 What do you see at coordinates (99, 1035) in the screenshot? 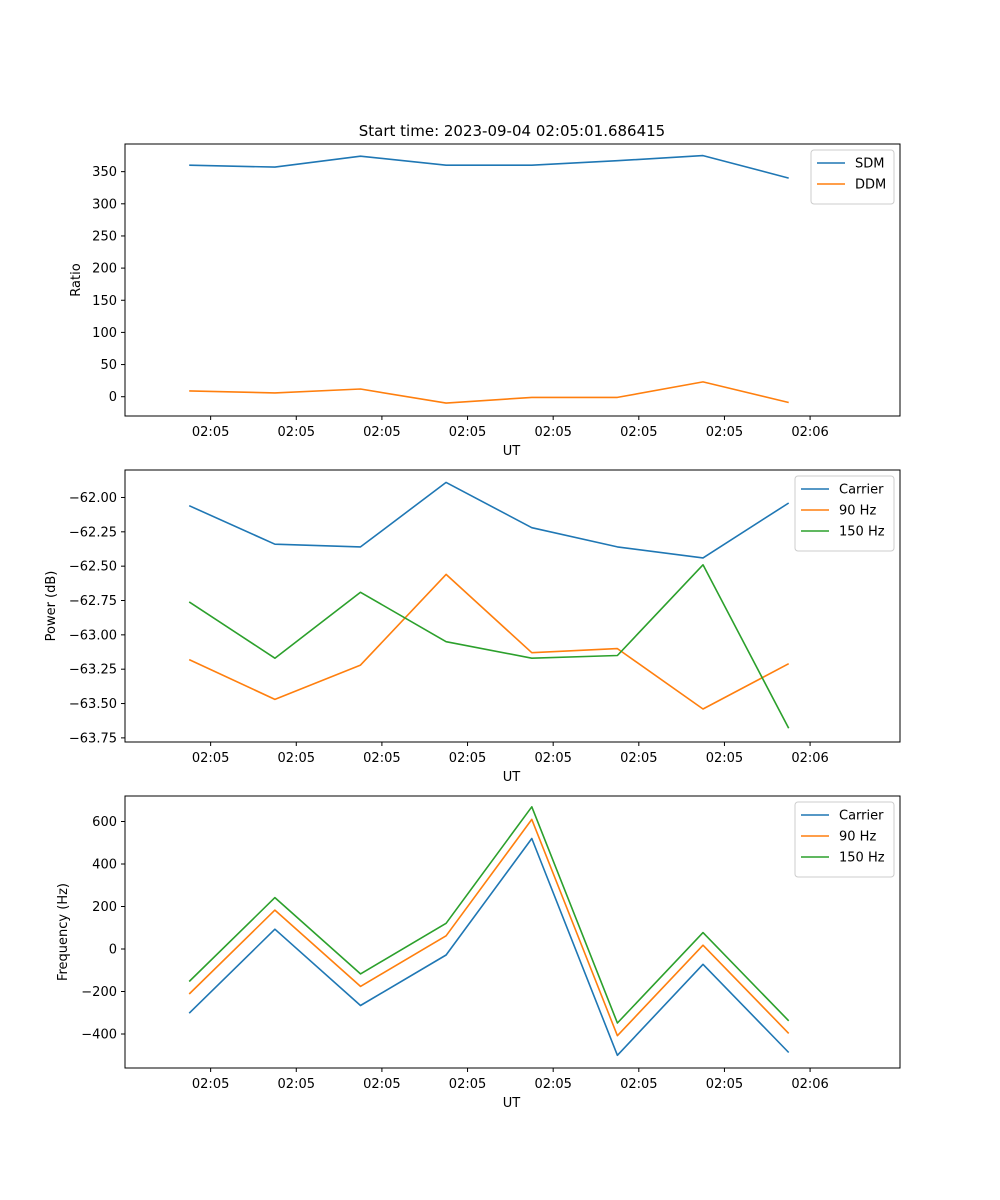
I see `y-tick-label: −400` at bounding box center [99, 1035].